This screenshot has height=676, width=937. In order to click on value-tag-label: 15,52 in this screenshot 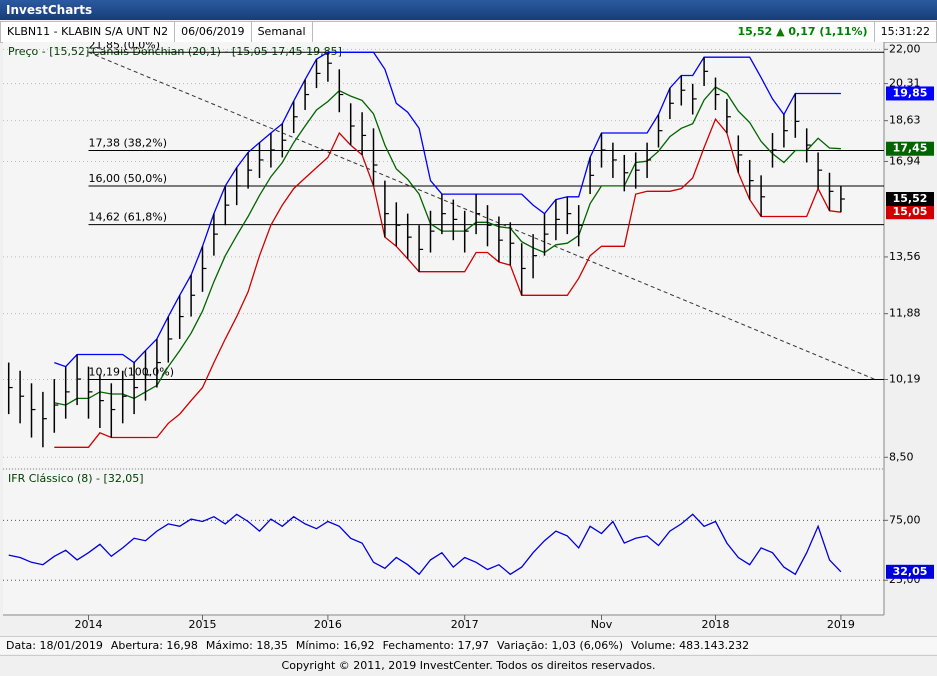, I will do `click(910, 198)`.